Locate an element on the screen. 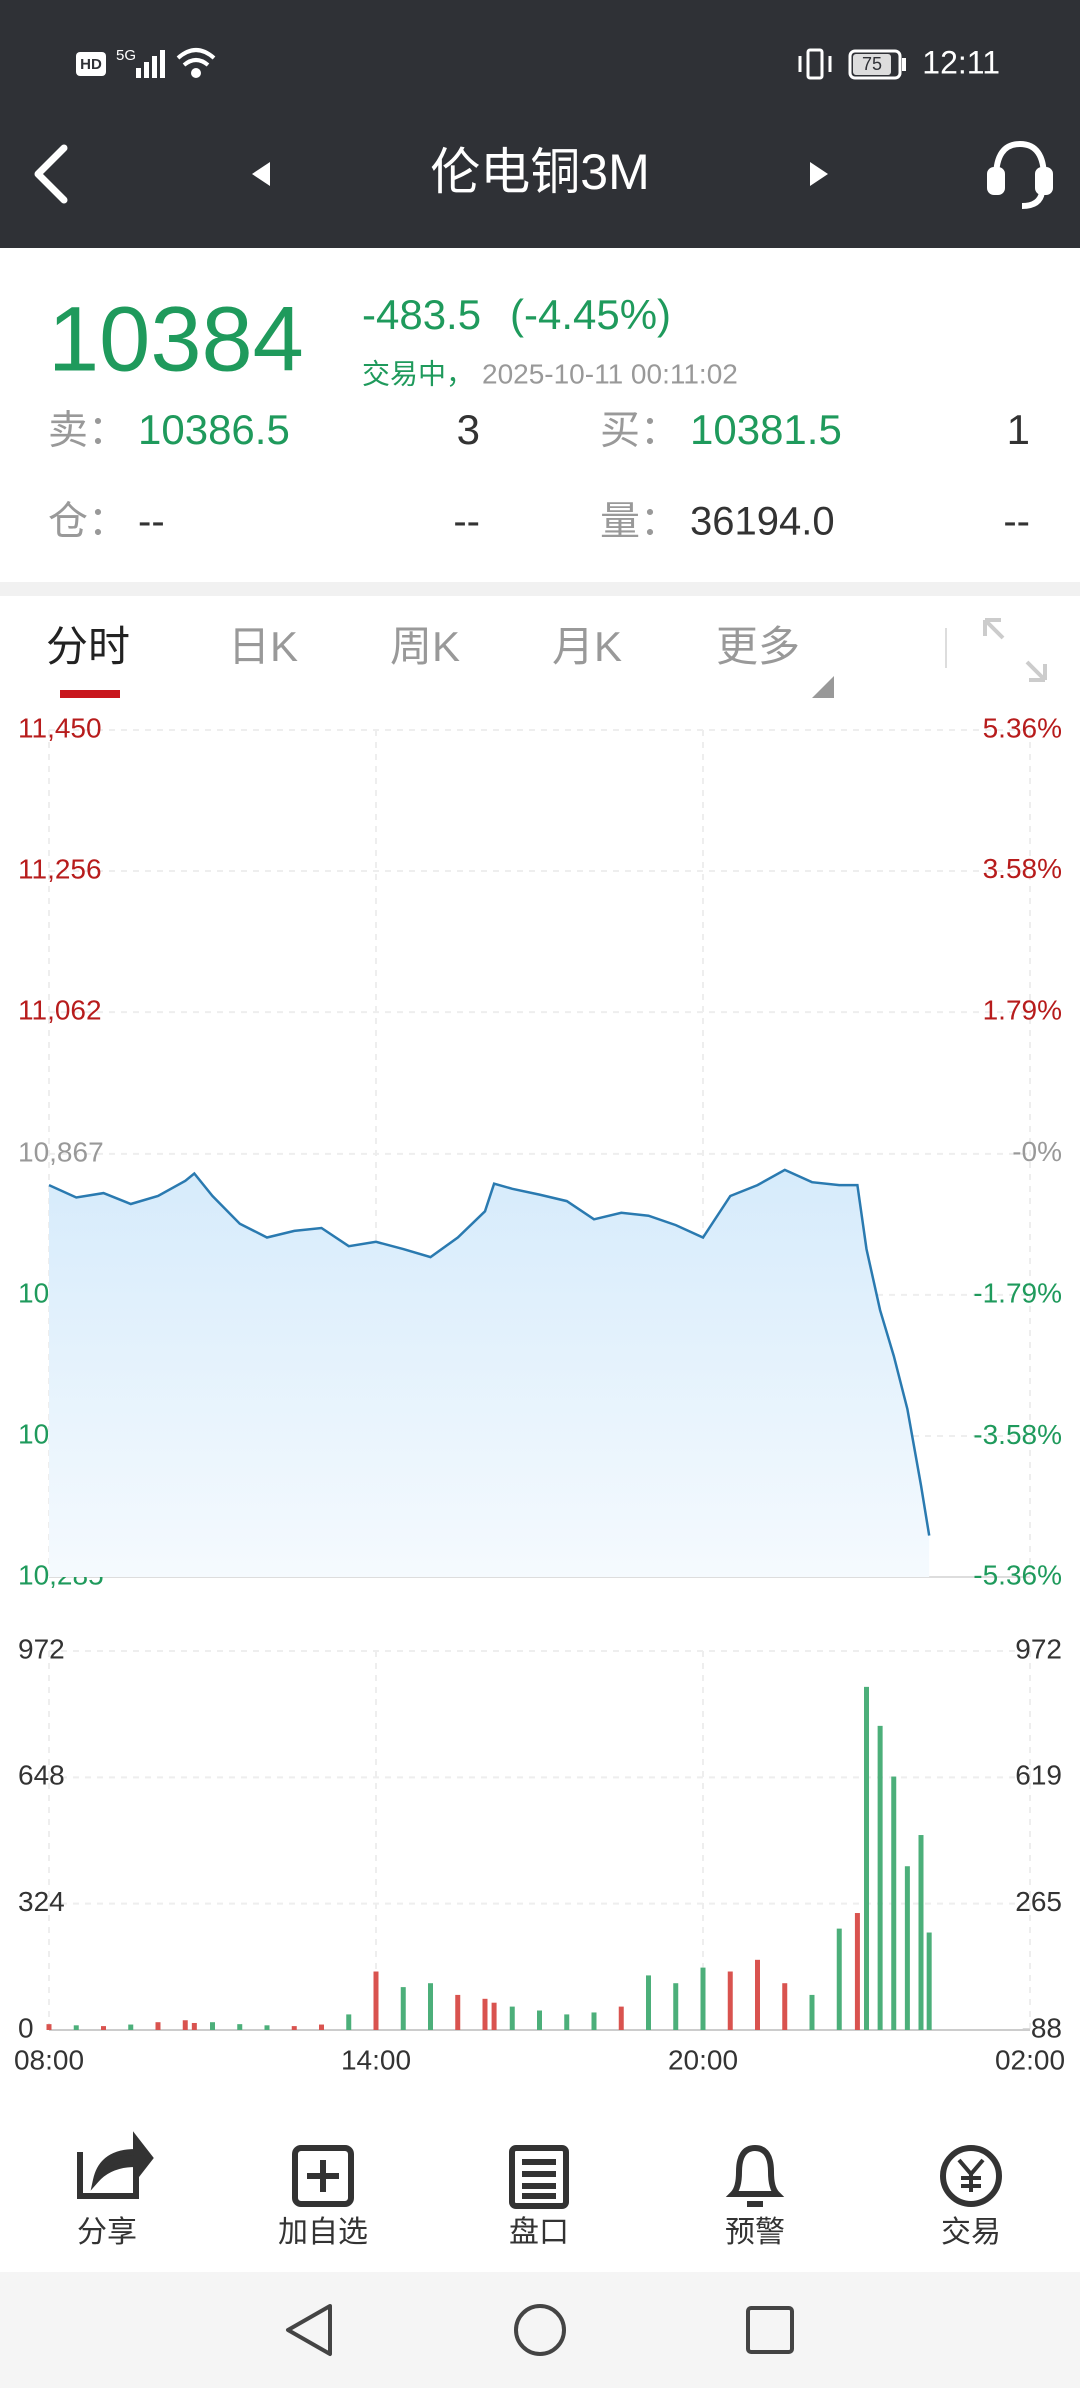 The height and width of the screenshot is (2388, 1080). volume-label: 量： is located at coordinates (640, 522).